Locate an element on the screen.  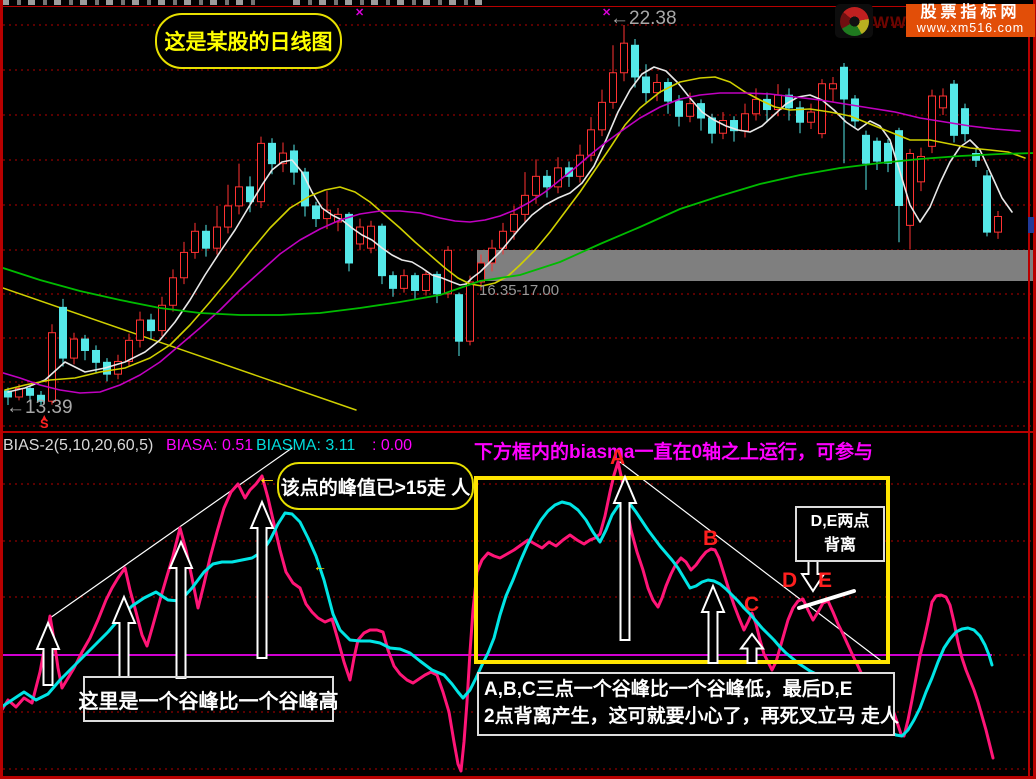
point-label-a: A is located at coordinates (618, 457).